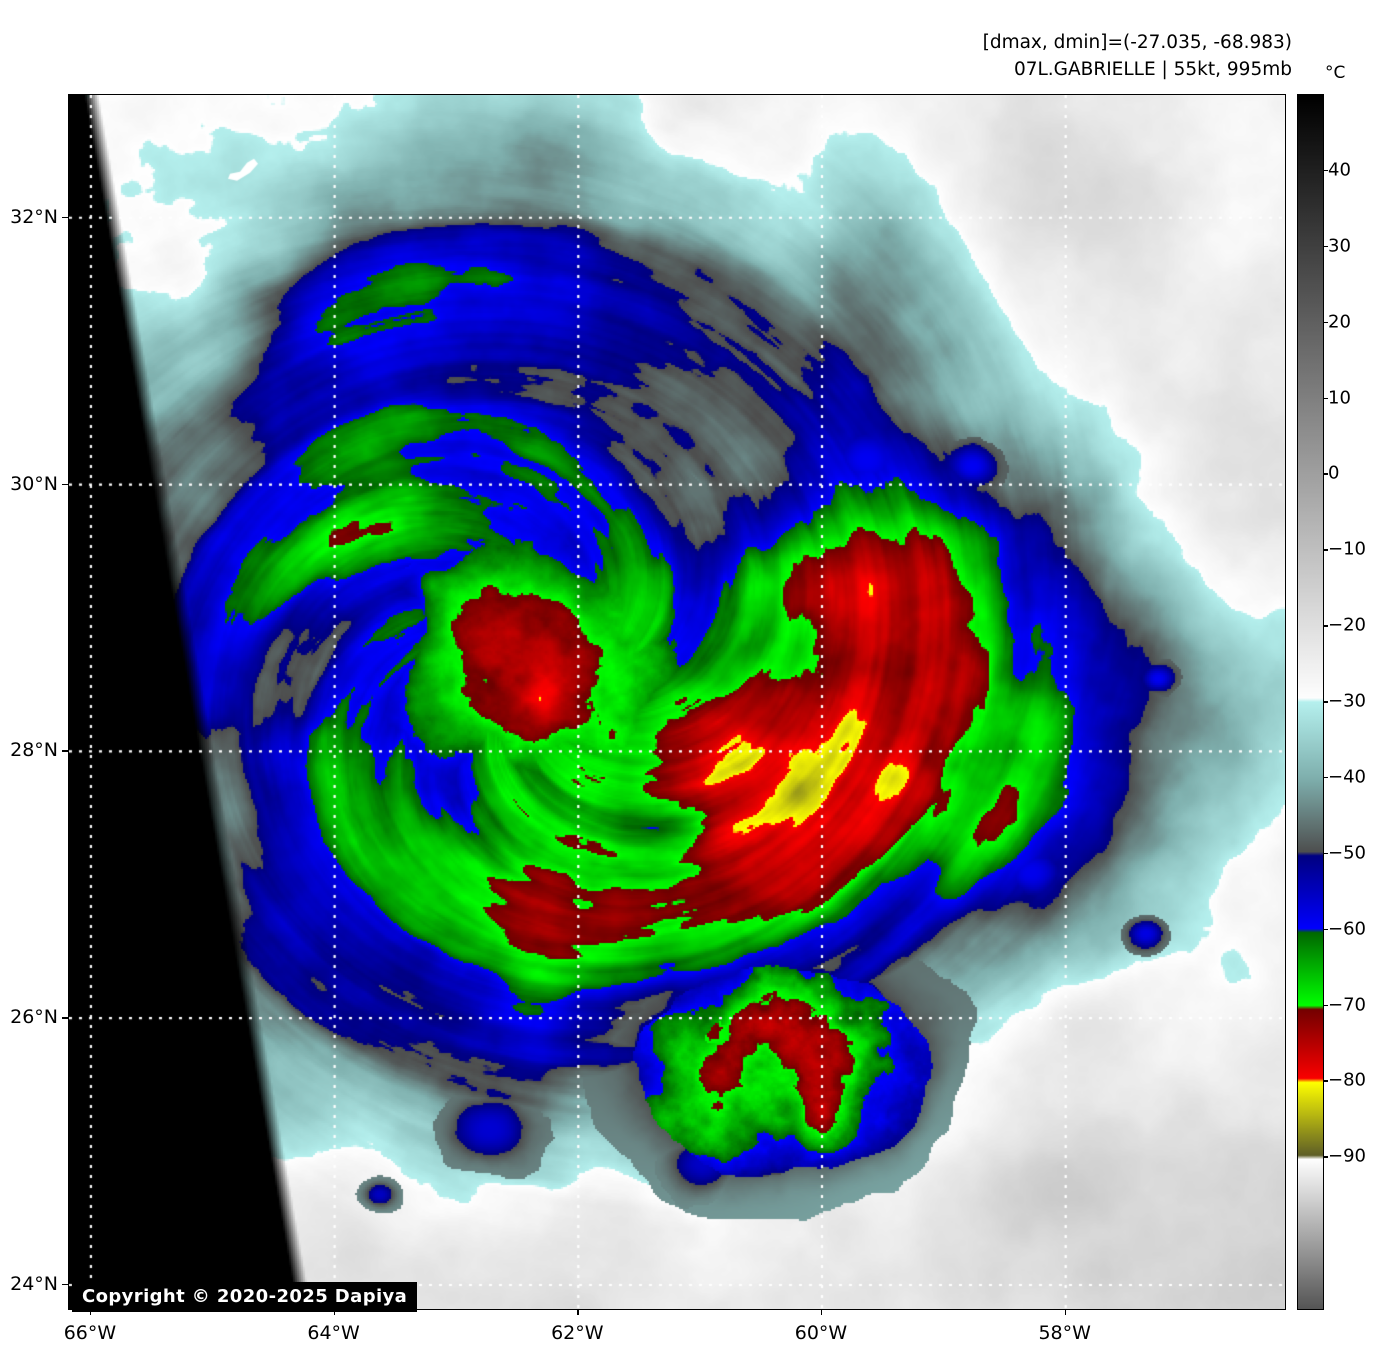  I want to click on copyright-watermark: Copyright © 2020-2025 Dapiya, so click(245, 1297).